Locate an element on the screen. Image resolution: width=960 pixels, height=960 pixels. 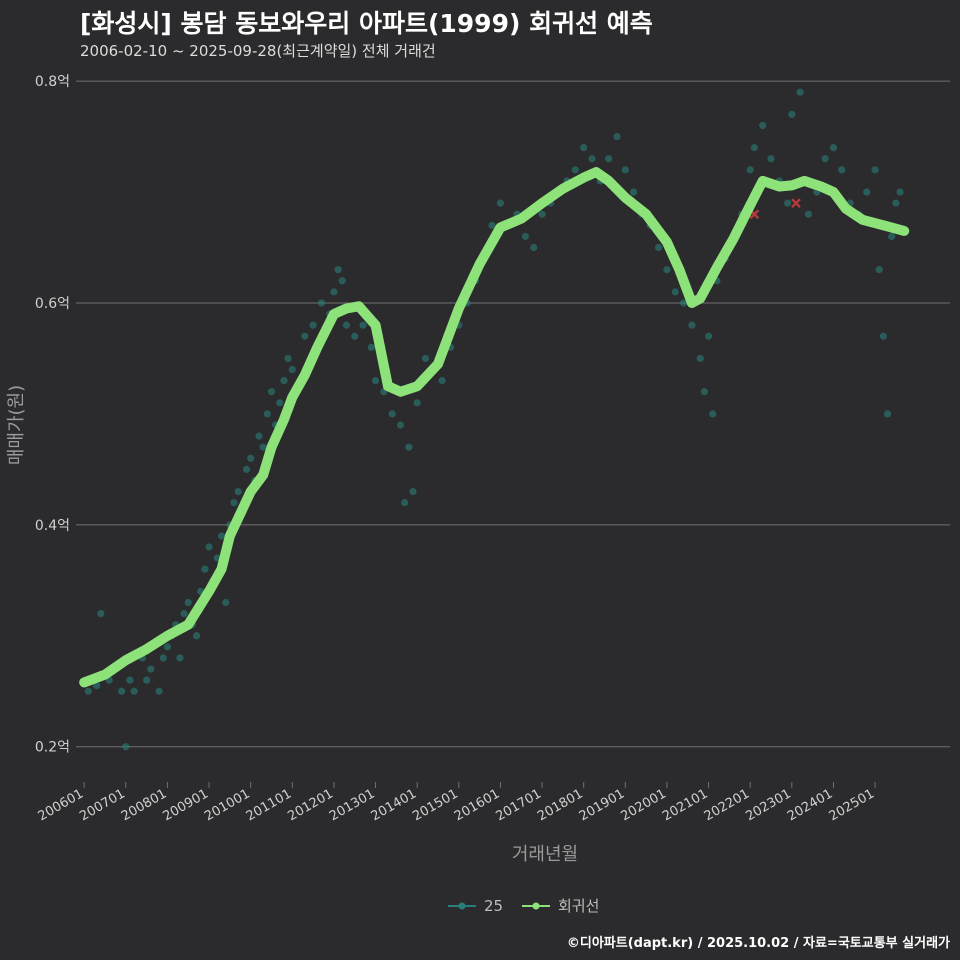
y-tick-label-3: 0.8억 is located at coordinates (52, 82).